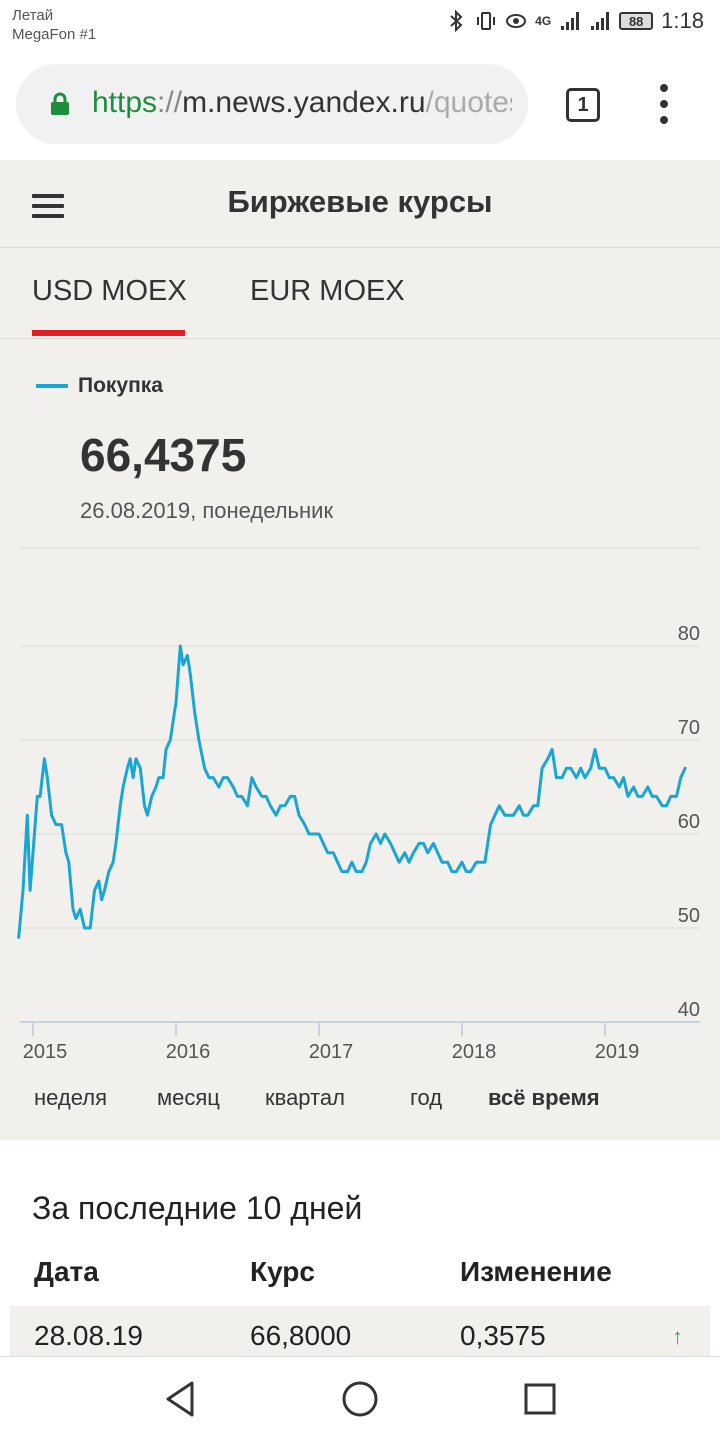 This screenshot has height=1440, width=720. Describe the element at coordinates (70, 1097) in the screenshot. I see `period-week: неделя` at that location.